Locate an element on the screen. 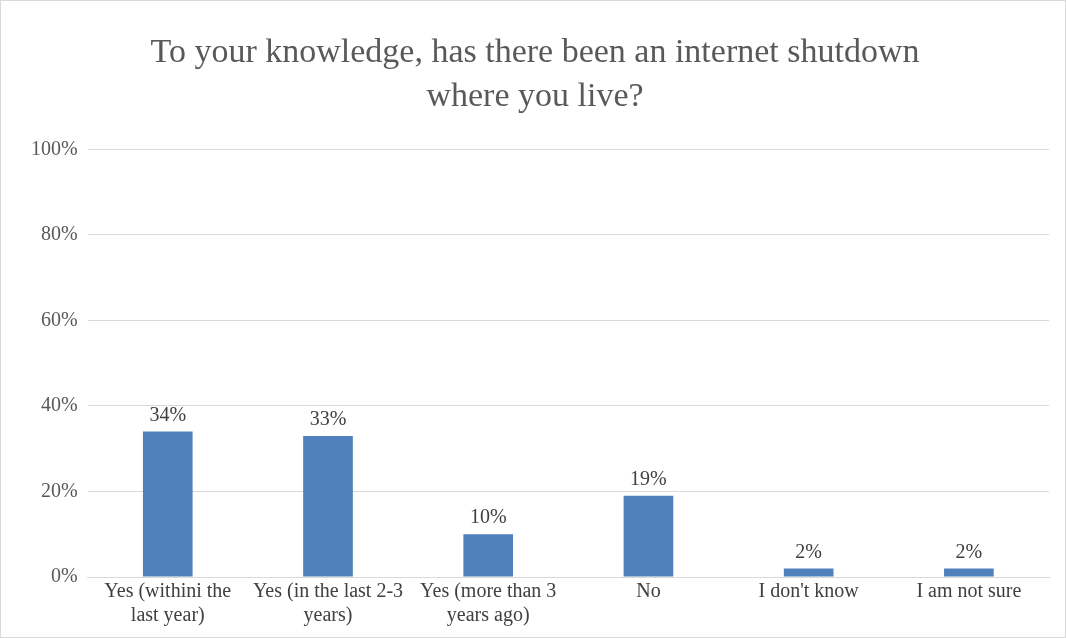 This screenshot has height=638, width=1066. data-label: 19% is located at coordinates (648, 478).